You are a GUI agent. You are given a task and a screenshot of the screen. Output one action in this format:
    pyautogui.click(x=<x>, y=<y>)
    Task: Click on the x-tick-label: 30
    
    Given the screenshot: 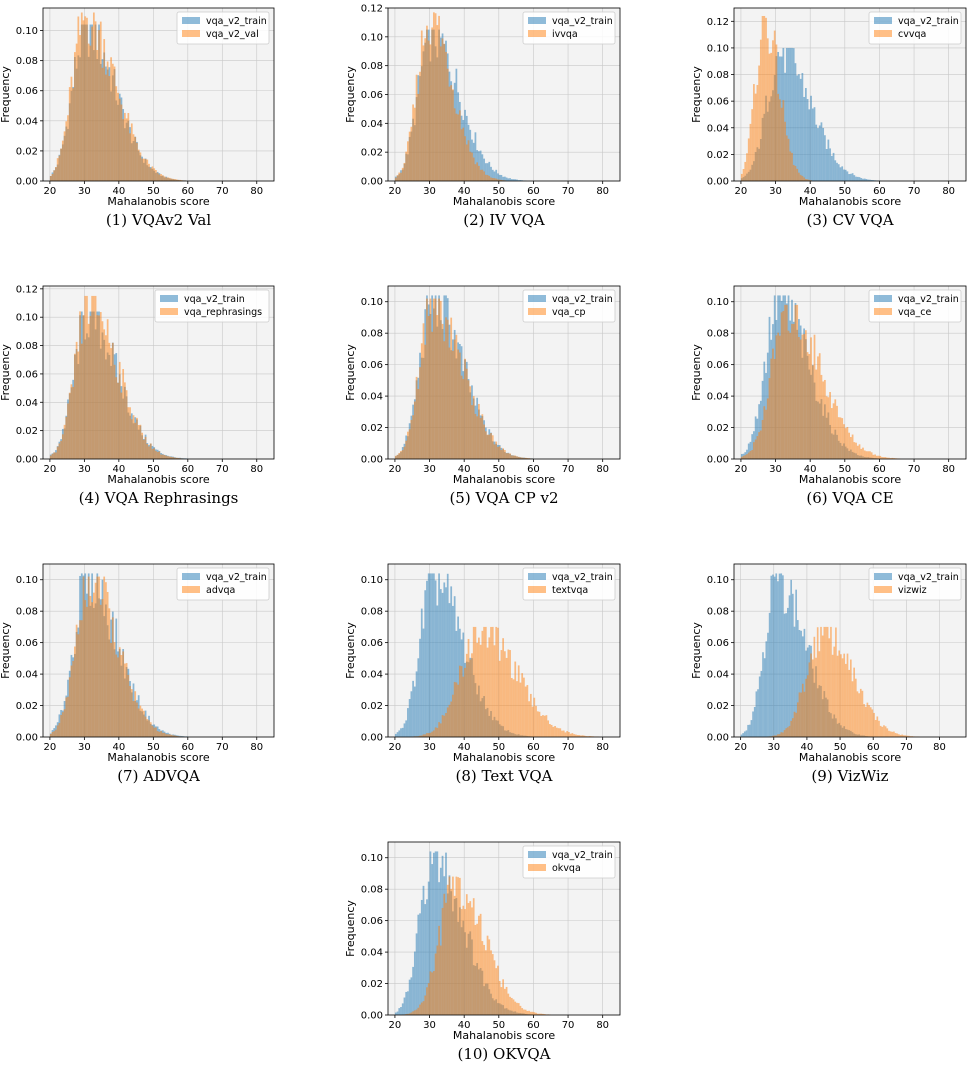 What is the action you would take?
    pyautogui.click(x=84, y=469)
    